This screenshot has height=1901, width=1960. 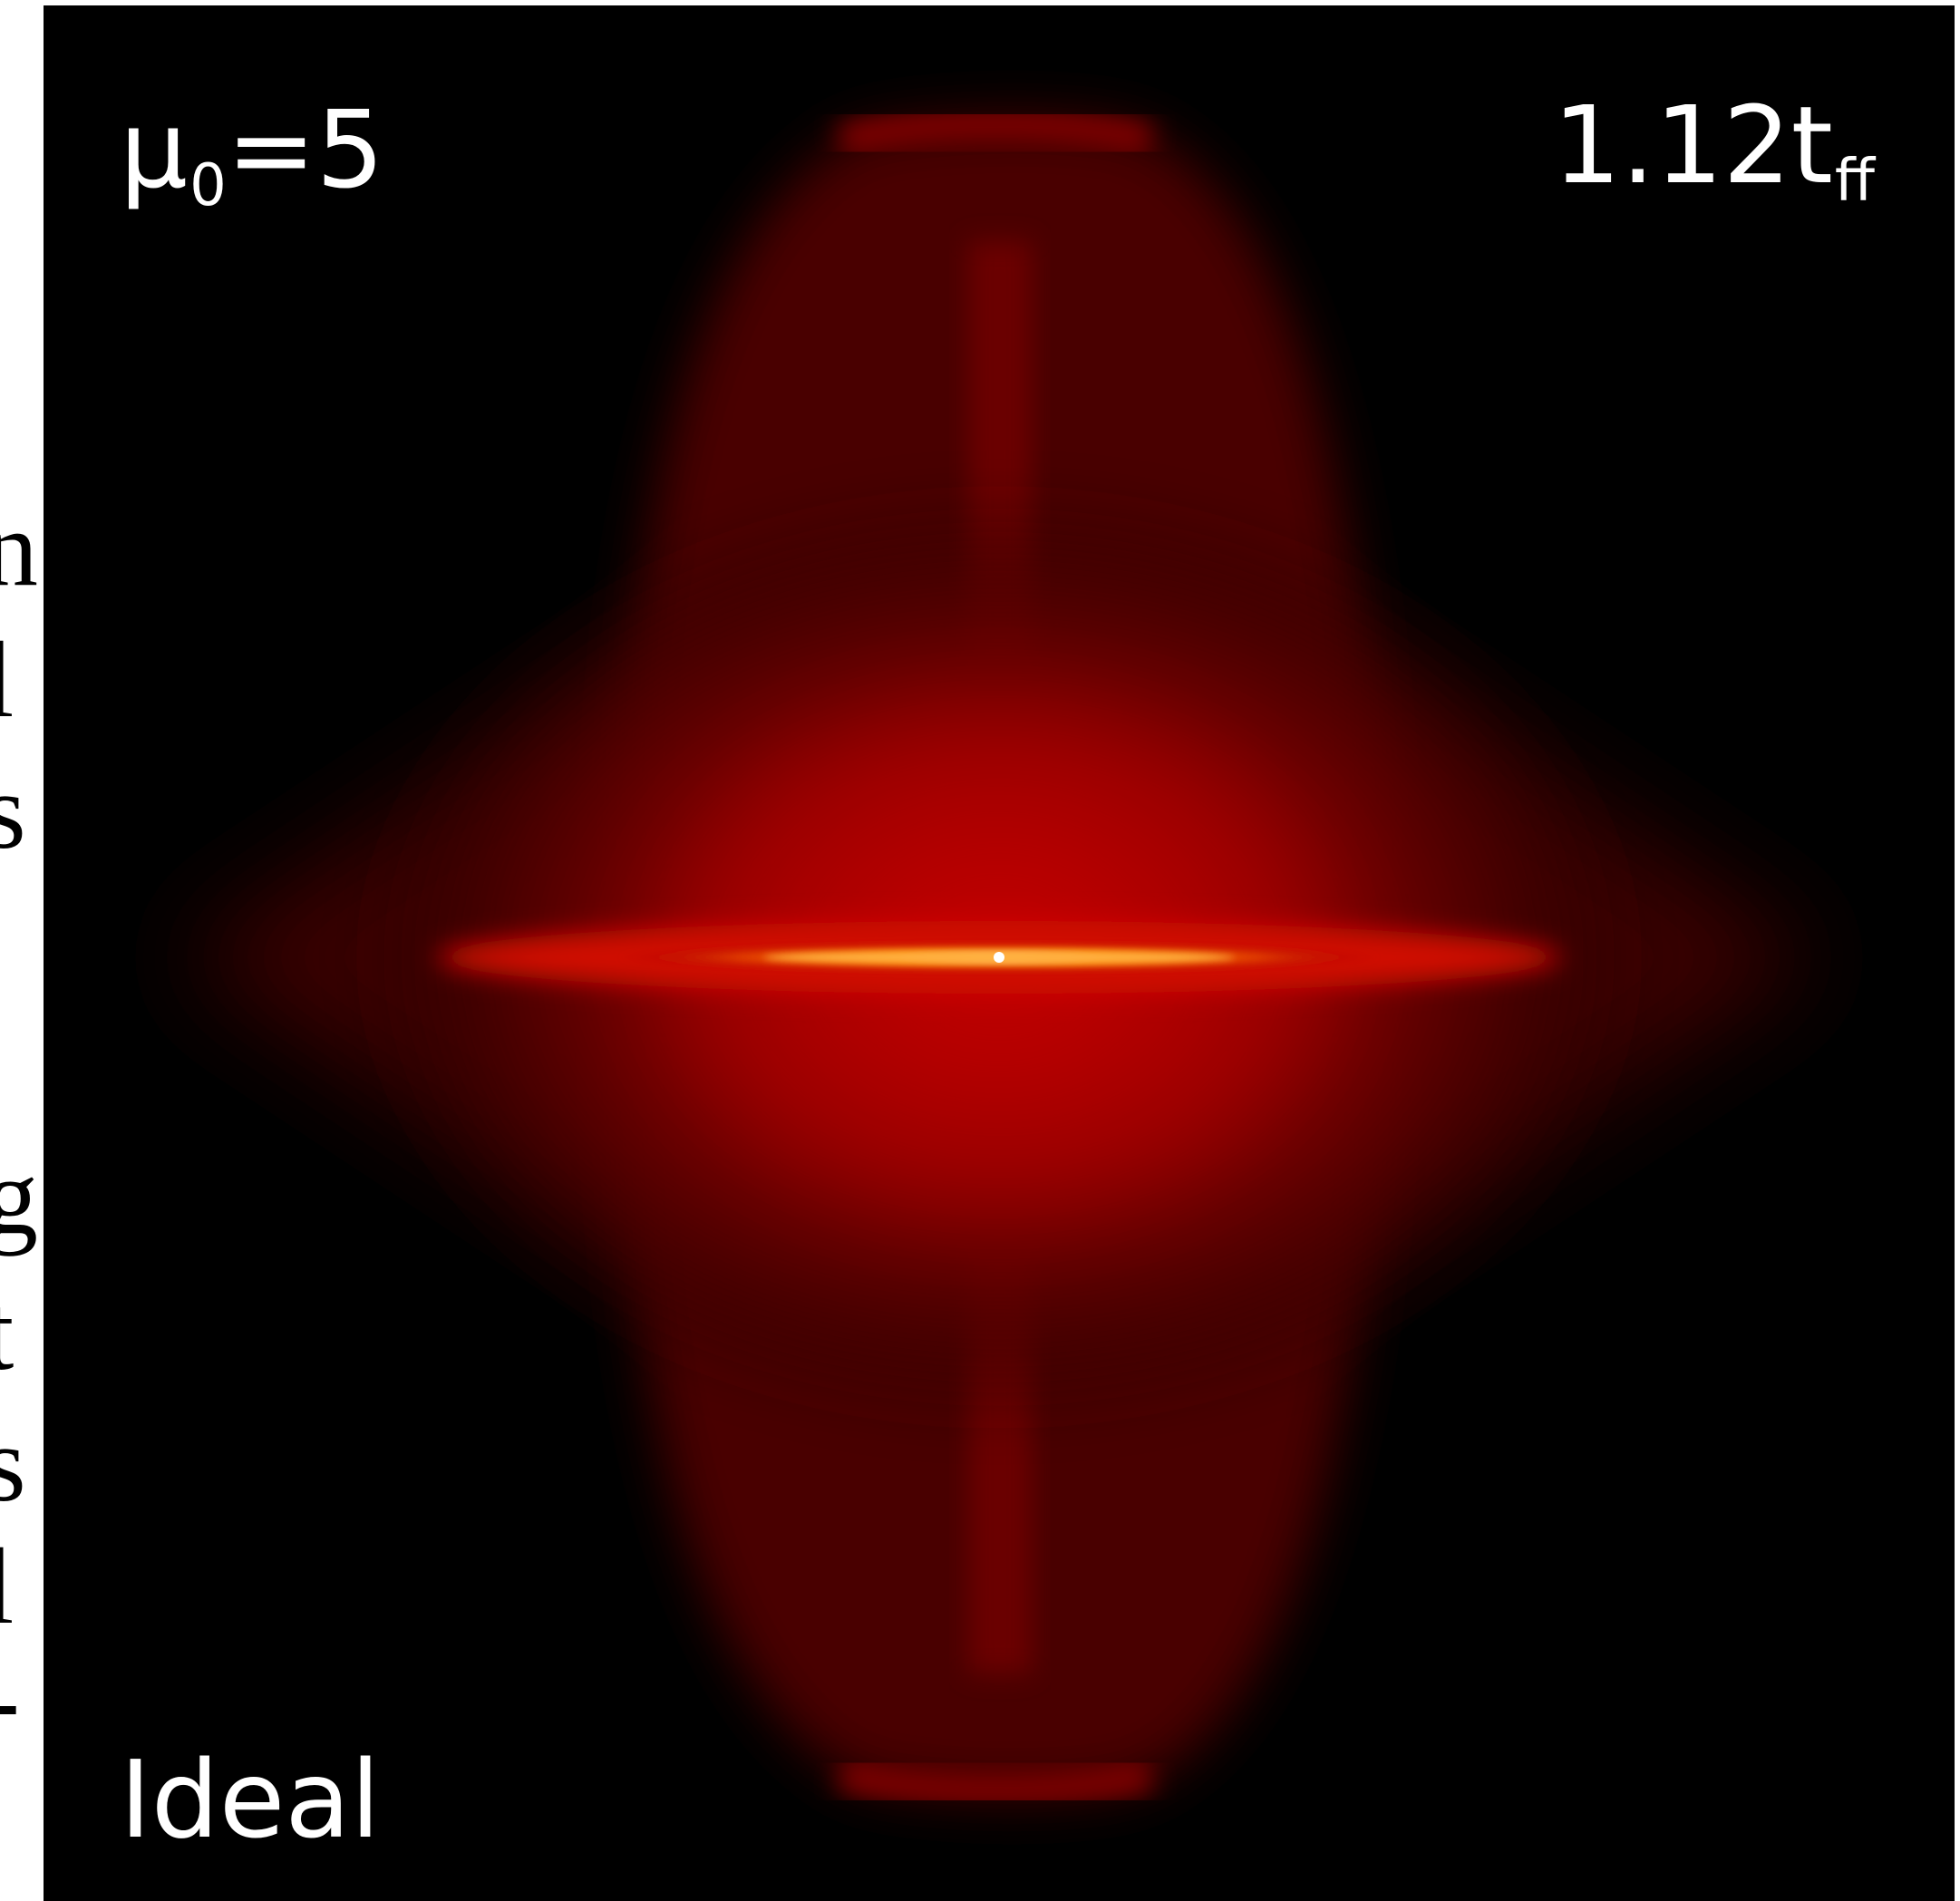 I want to click on edge-glyph: -, so click(x=10, y=1699).